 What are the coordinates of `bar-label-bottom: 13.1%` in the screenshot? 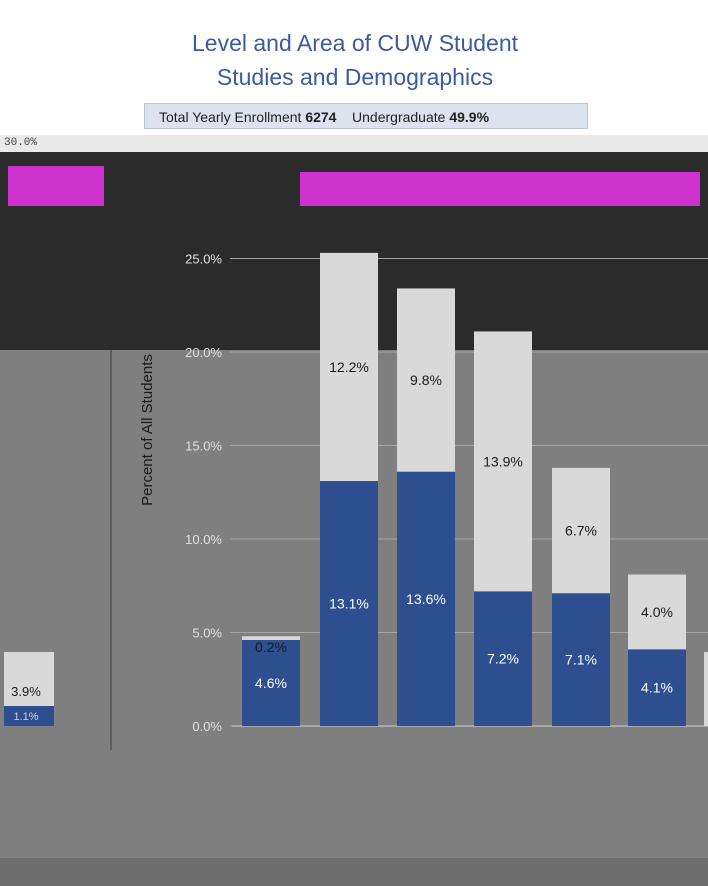 It's located at (349, 604).